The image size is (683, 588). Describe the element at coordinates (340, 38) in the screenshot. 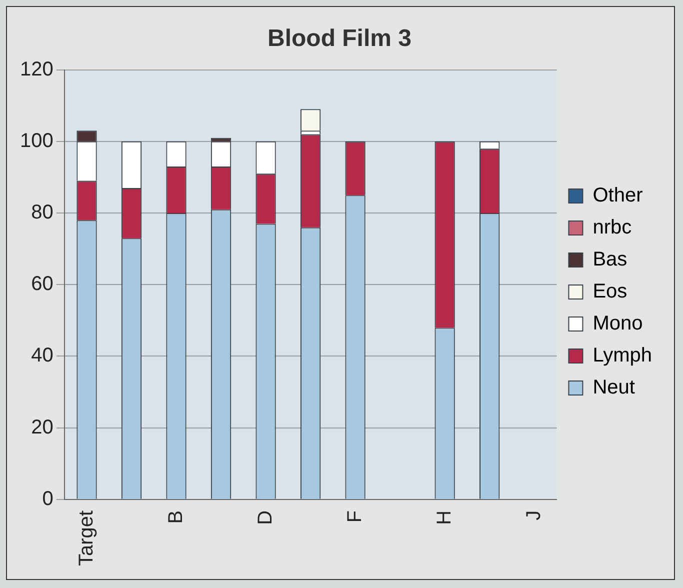

I see `chart-title: Blood Film 3` at that location.